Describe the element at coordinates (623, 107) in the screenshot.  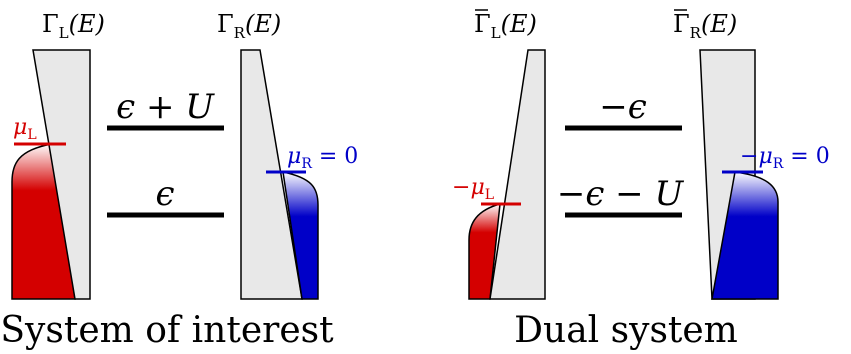
I see `dual-upper-level-label: −ϵ` at that location.